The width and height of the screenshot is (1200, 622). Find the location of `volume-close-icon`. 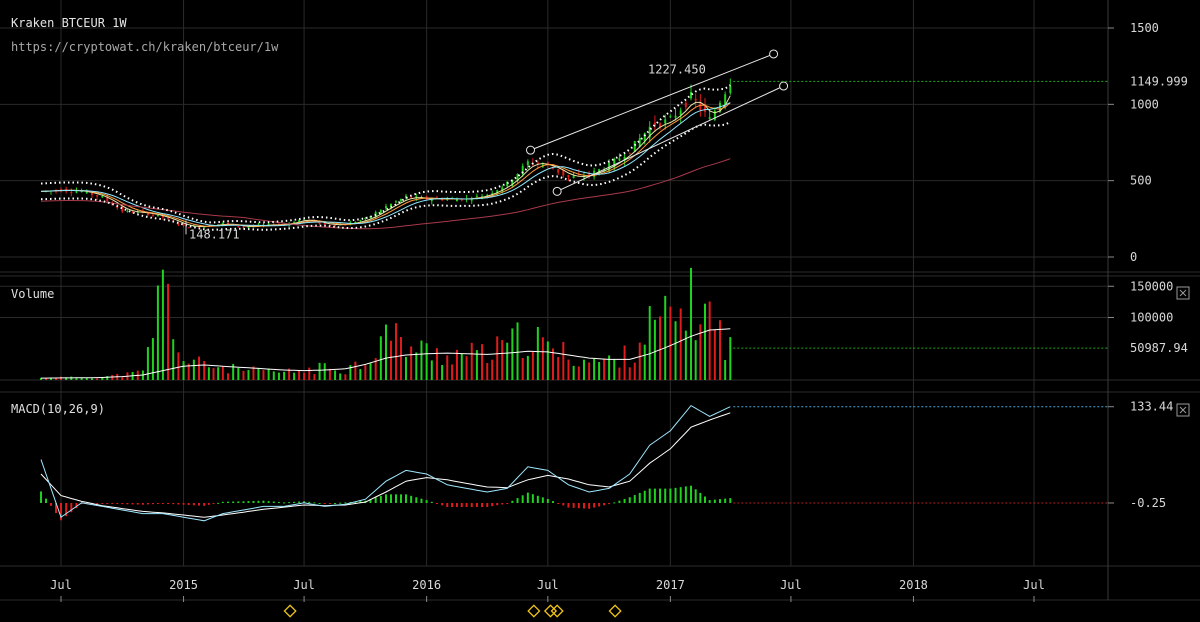

volume-close-icon is located at coordinates (1183, 293).